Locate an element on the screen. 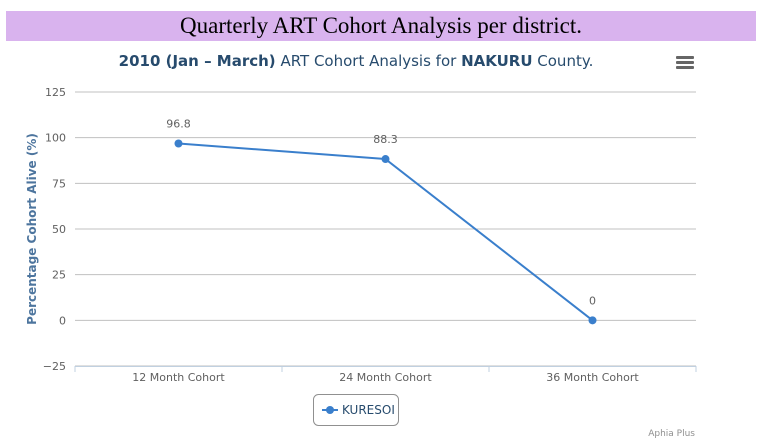 This screenshot has height=445, width=767. x-tick-label: 24 Month Cohort is located at coordinates (385, 377).